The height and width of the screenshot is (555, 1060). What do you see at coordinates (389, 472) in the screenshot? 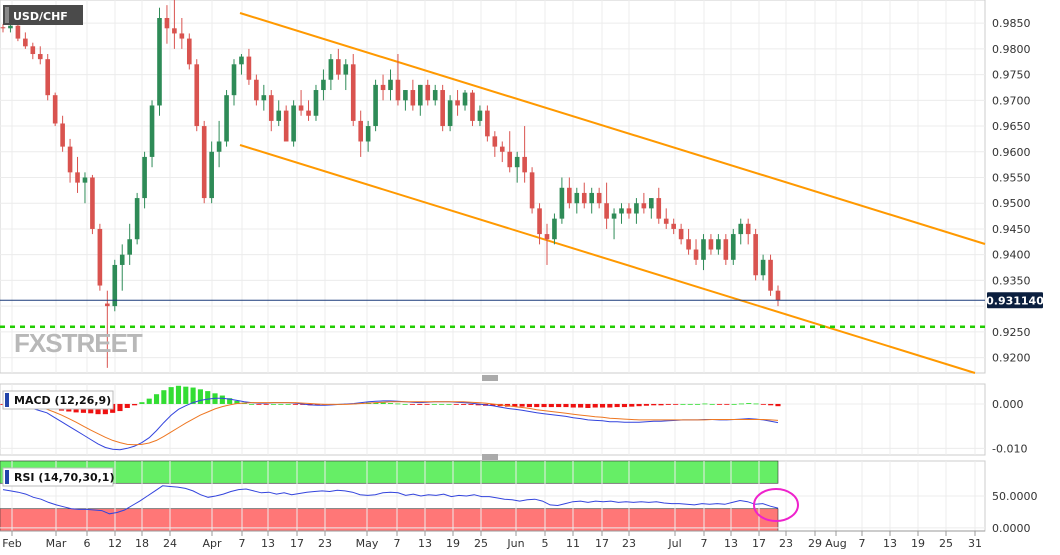
I see `rsi-overbought-zone` at bounding box center [389, 472].